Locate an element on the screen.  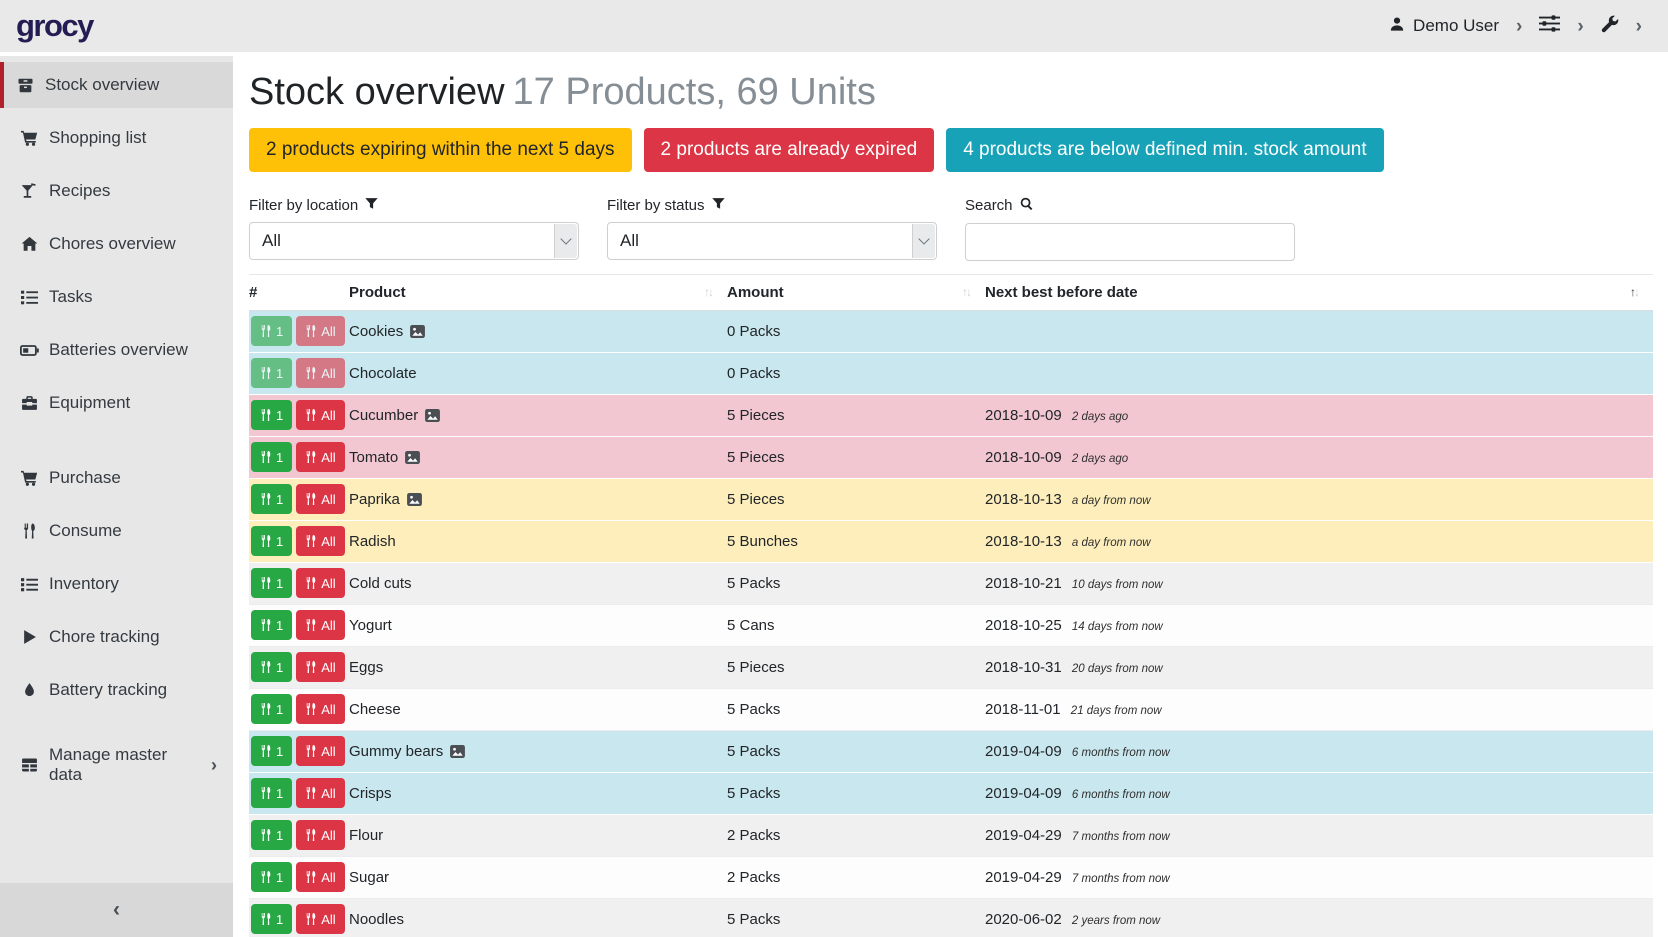
product-name: Eggs is located at coordinates (366, 667).